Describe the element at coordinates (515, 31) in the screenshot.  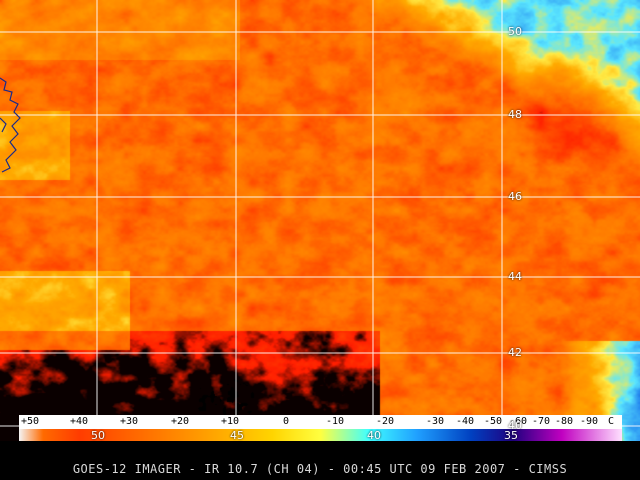
I see `lat-label-50: 50` at that location.